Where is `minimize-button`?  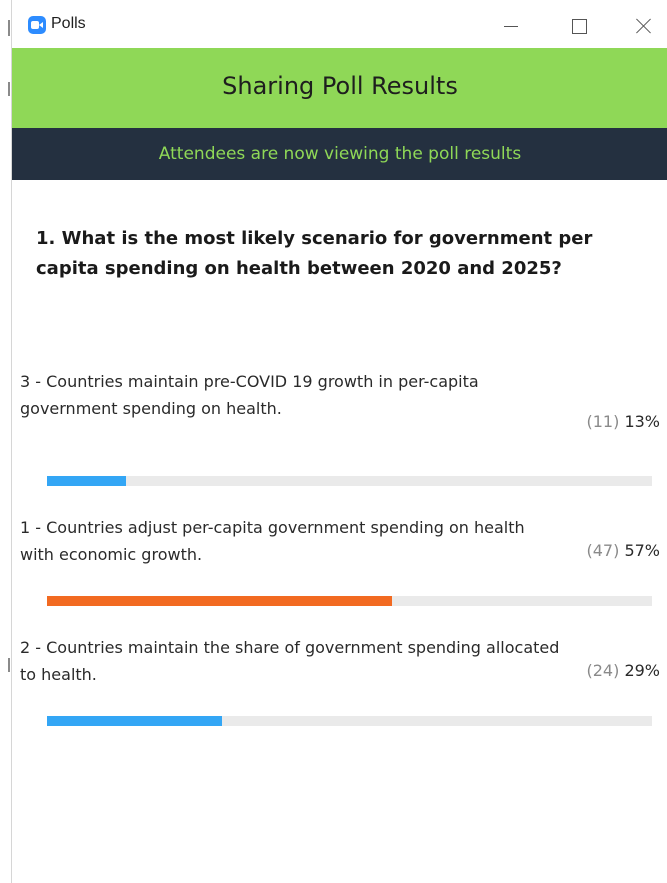 minimize-button is located at coordinates (510, 26).